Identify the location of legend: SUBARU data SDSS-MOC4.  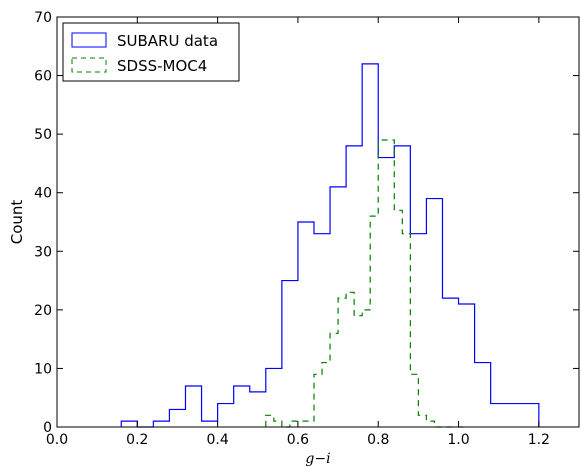
(151, 52).